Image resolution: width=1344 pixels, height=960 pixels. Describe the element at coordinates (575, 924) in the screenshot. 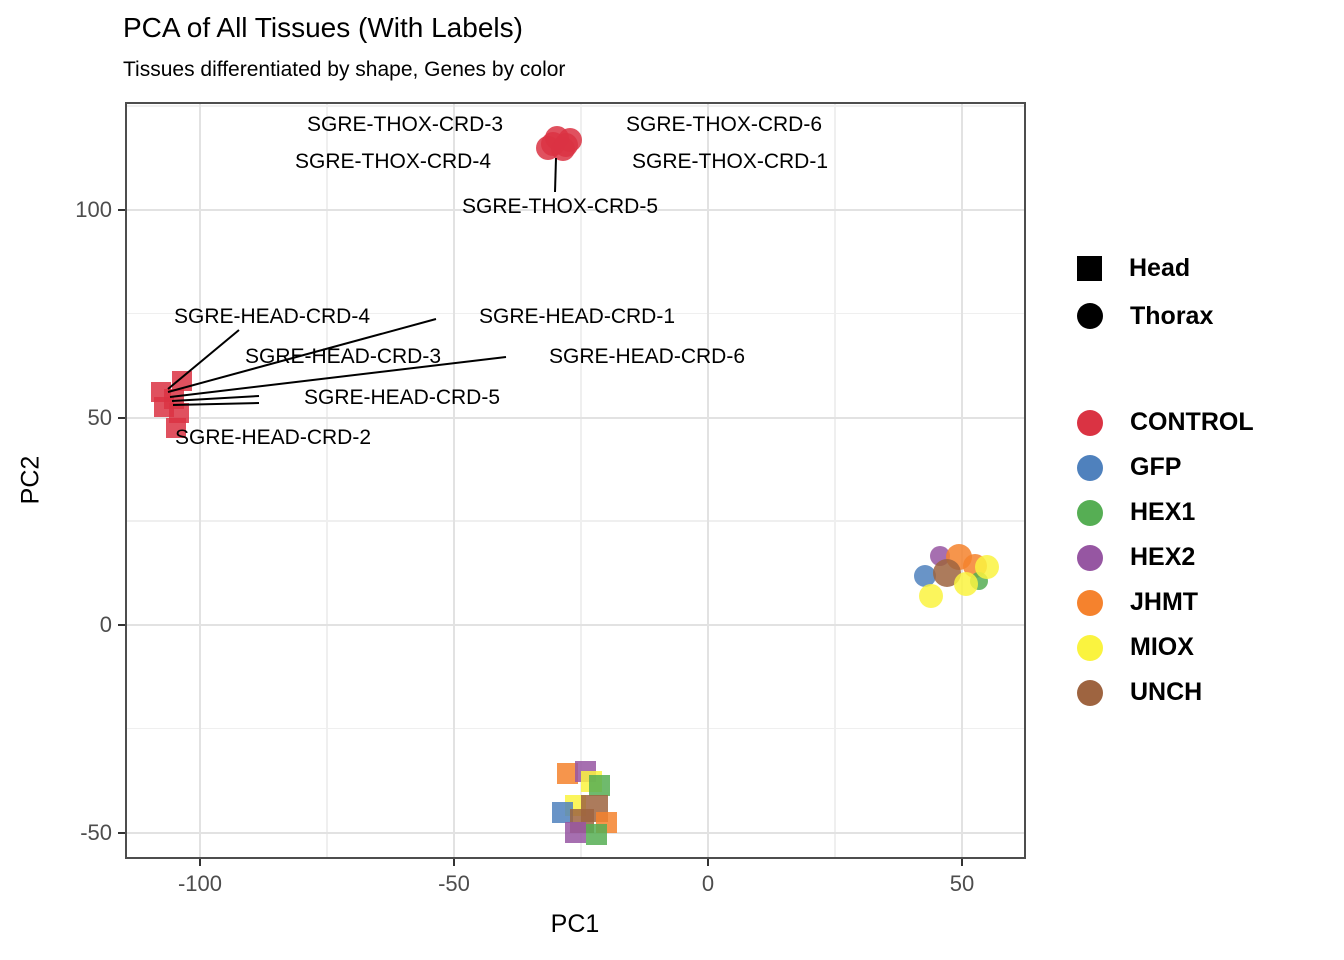

I see `x-axis-title: PC1` at that location.